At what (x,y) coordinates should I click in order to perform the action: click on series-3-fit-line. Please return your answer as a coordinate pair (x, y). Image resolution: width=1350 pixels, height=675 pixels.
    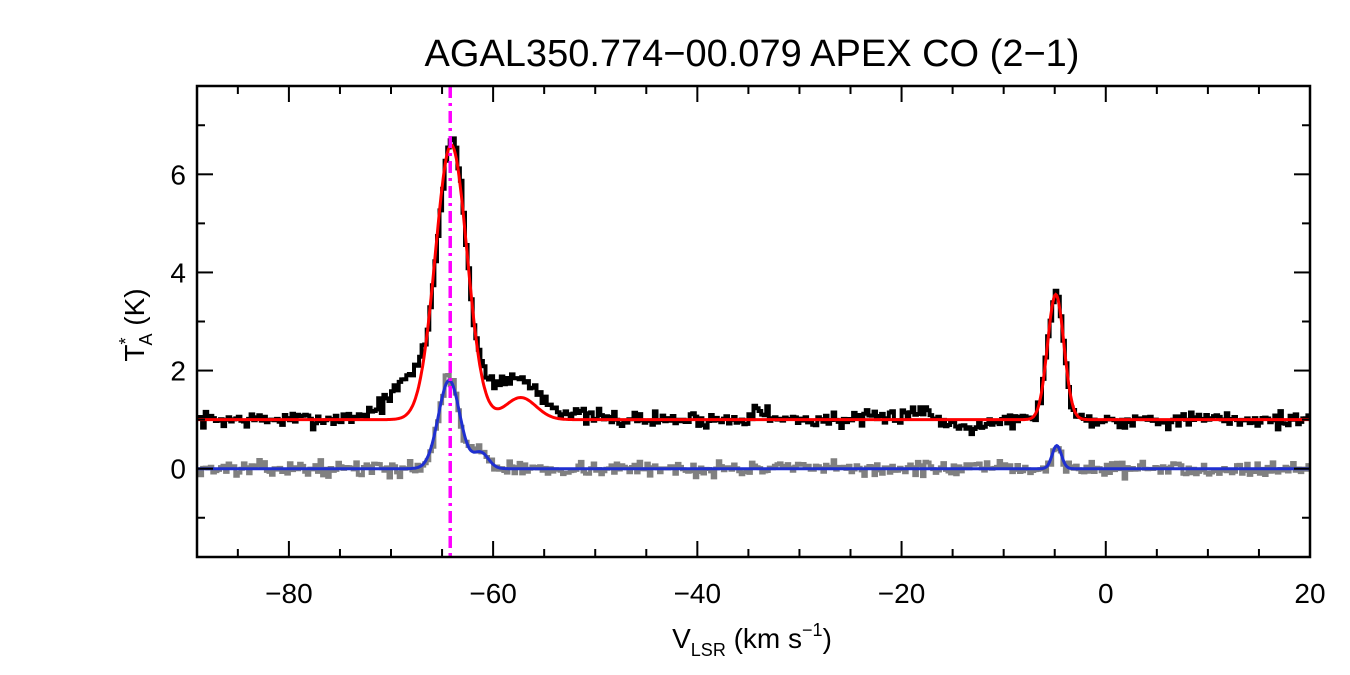
    Looking at the image, I should click on (753, 424).